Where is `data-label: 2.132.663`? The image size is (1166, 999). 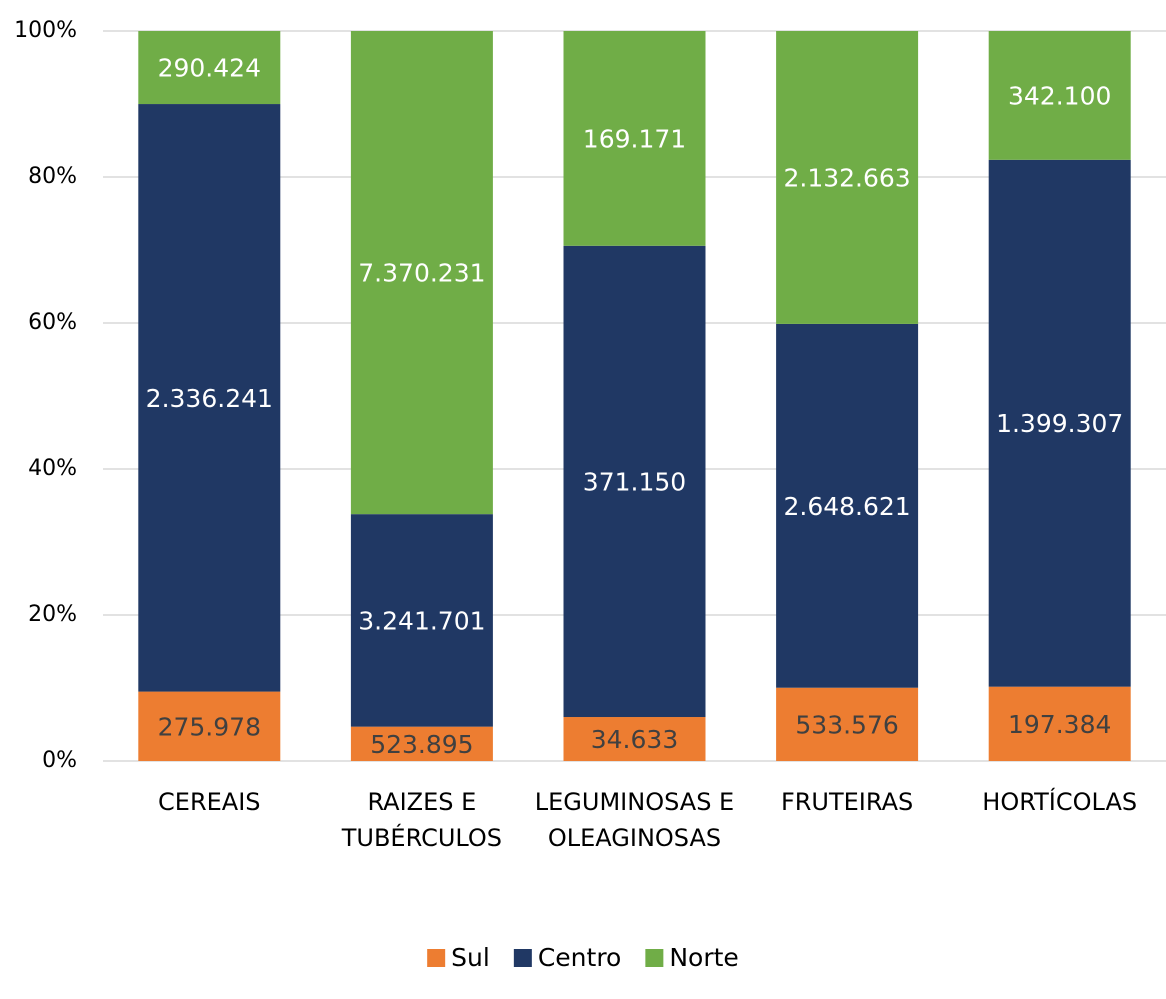
data-label: 2.132.663 is located at coordinates (846, 177).